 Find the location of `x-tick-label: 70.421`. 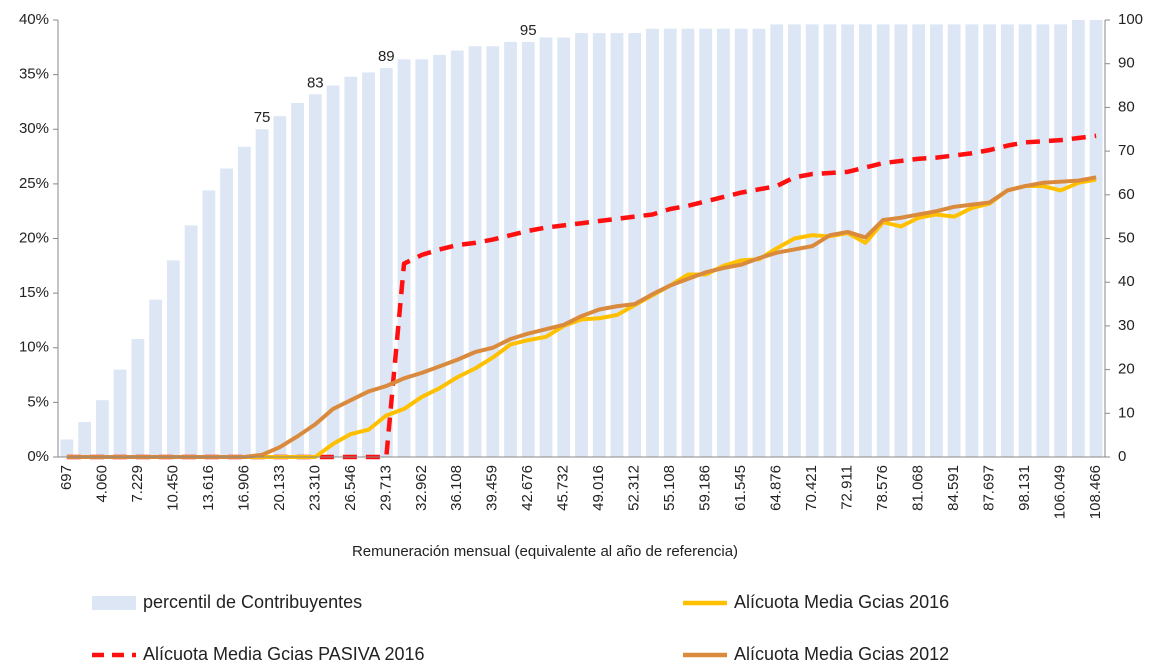

x-tick-label: 70.421 is located at coordinates (811, 488).